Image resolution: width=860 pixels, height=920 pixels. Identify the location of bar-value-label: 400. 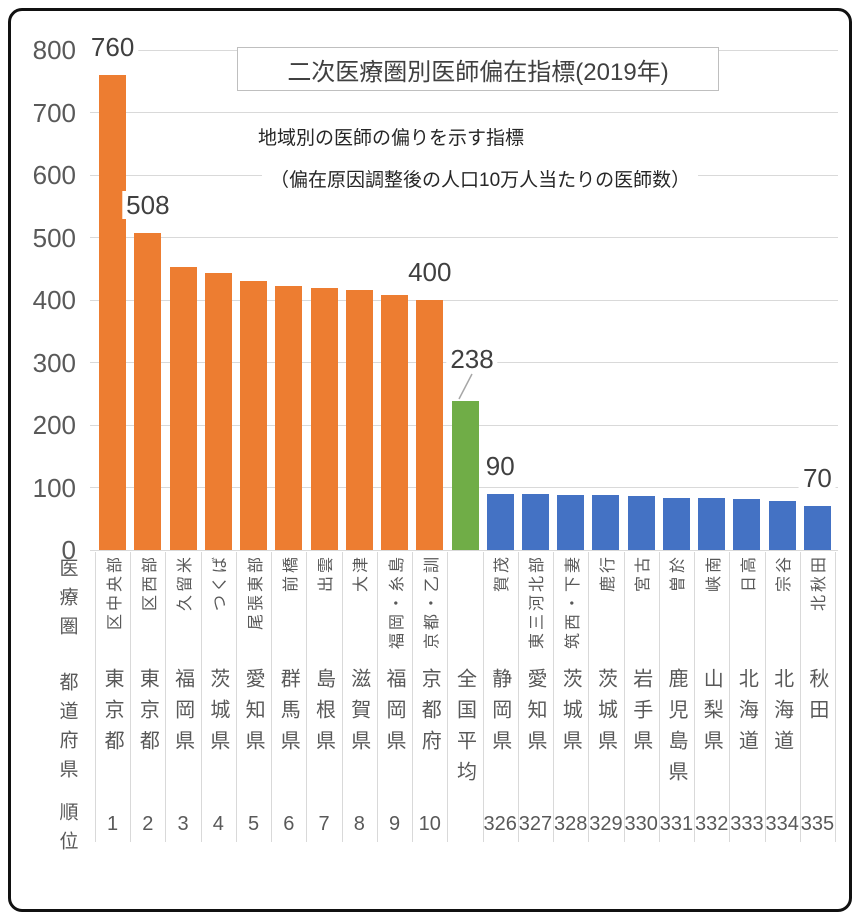
(430, 272).